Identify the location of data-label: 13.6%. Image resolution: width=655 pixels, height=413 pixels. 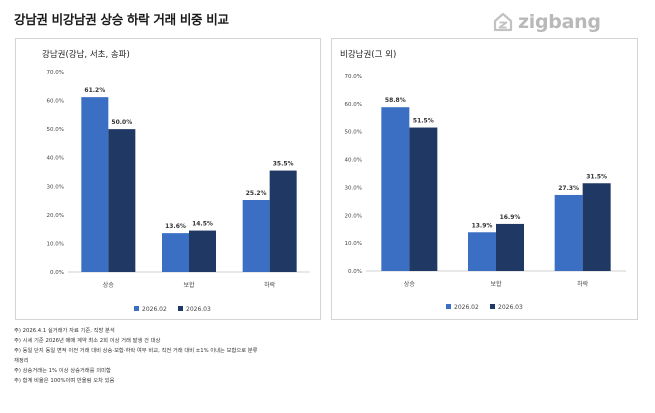
(175, 226).